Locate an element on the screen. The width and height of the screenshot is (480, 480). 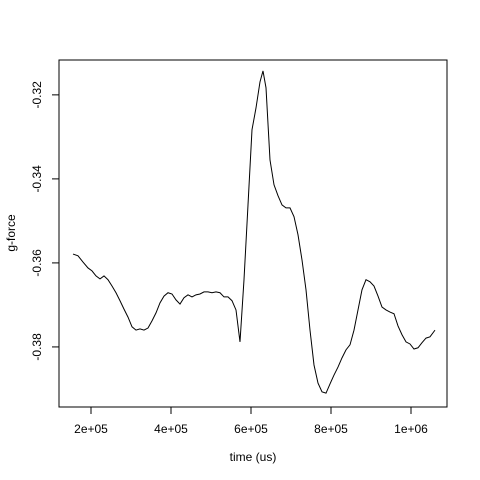
y-tick-label: -0.38 is located at coordinates (37, 347).